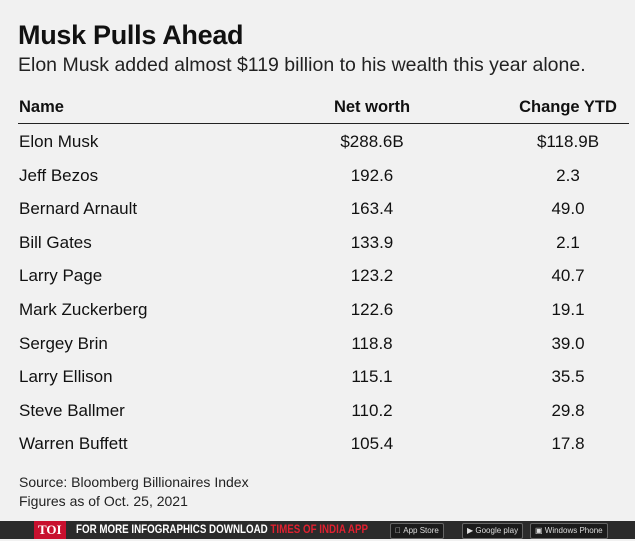 This screenshot has width=635, height=541. What do you see at coordinates (317, 148) in the screenshot?
I see `table-row: Elon Musk $288.6B $118.9B` at bounding box center [317, 148].